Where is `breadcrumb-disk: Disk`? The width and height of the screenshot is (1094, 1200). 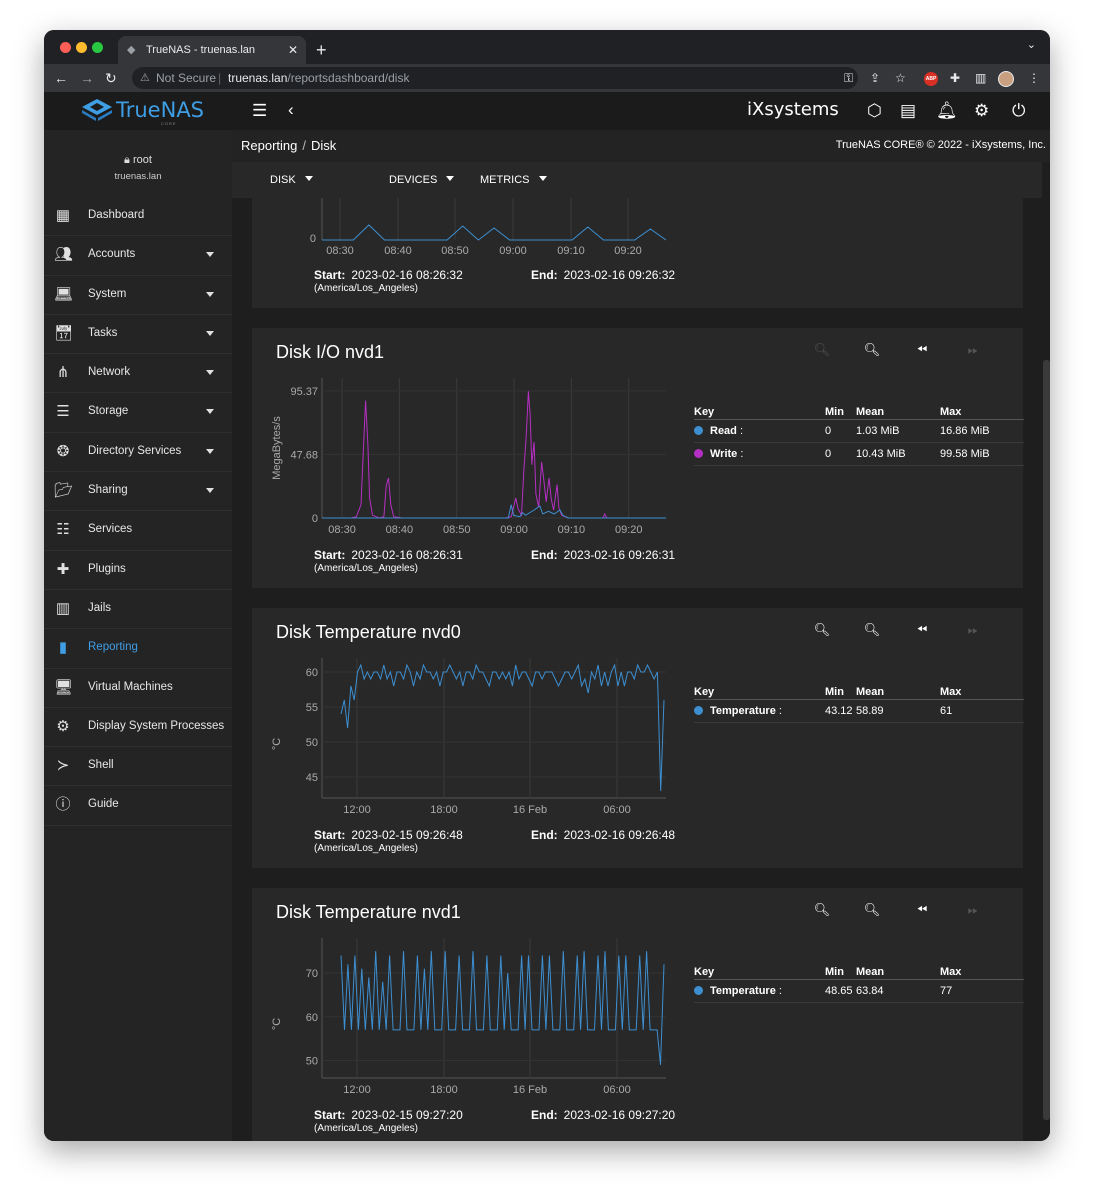
breadcrumb-disk: Disk is located at coordinates (324, 145).